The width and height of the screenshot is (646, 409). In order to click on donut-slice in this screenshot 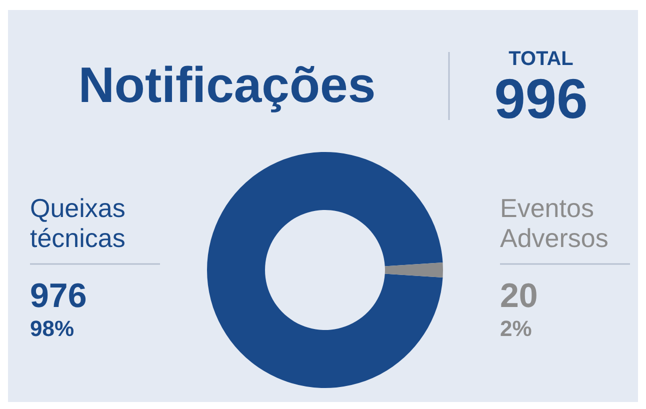, I will do `click(413, 270)`.